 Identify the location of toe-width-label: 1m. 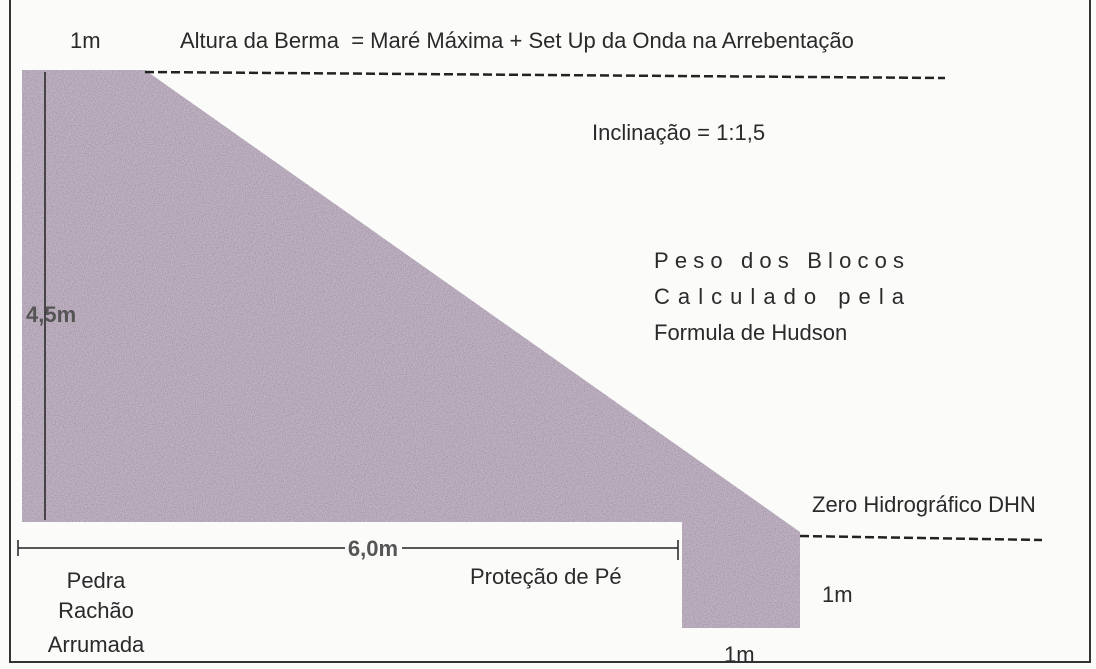
(739, 654).